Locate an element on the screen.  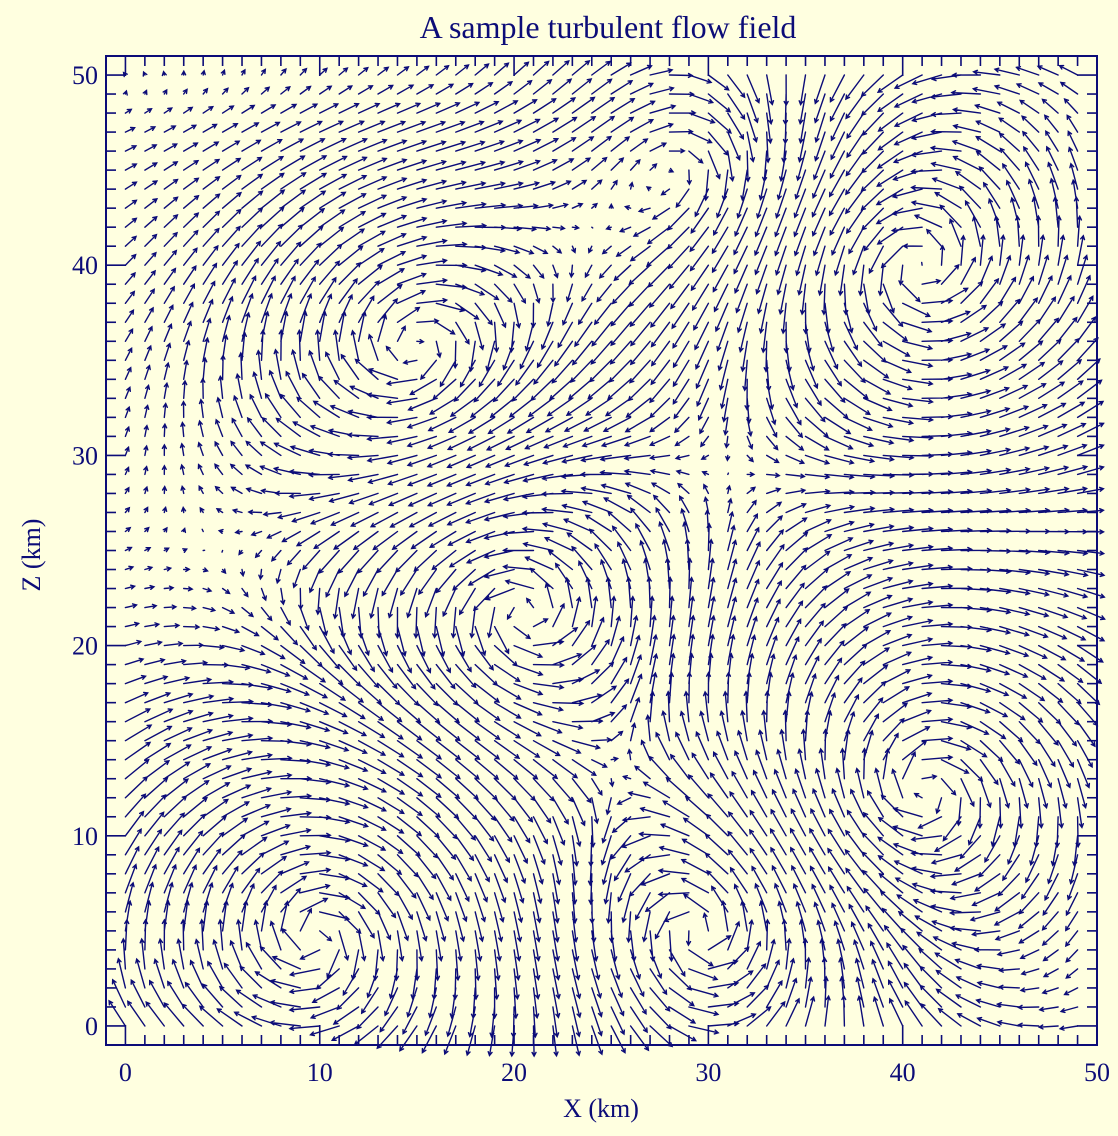
x-tick-label: 50 is located at coordinates (1097, 1072).